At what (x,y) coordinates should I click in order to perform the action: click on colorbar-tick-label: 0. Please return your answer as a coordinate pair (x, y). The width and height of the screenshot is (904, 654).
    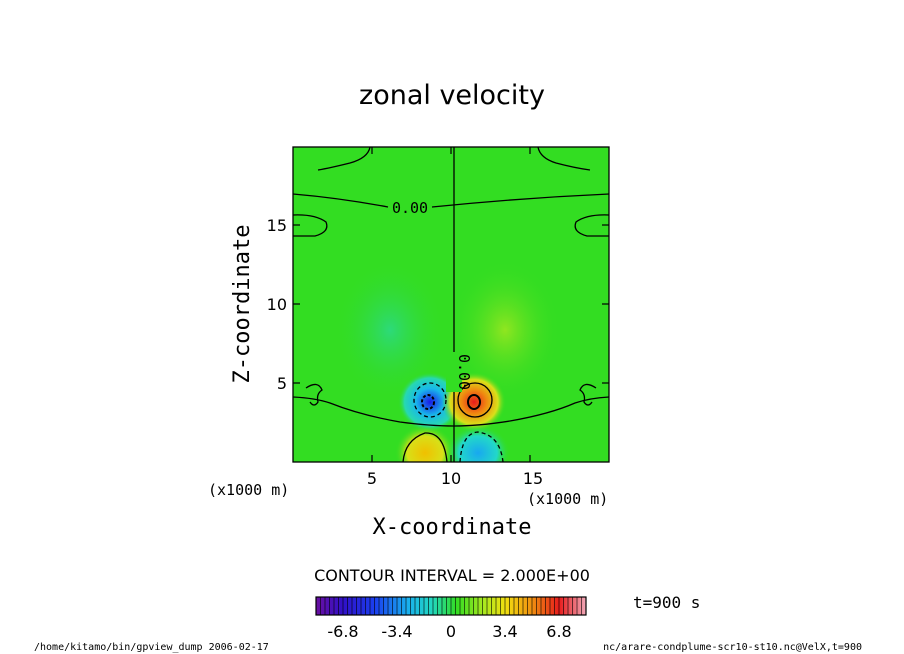
    Looking at the image, I should click on (451, 631).